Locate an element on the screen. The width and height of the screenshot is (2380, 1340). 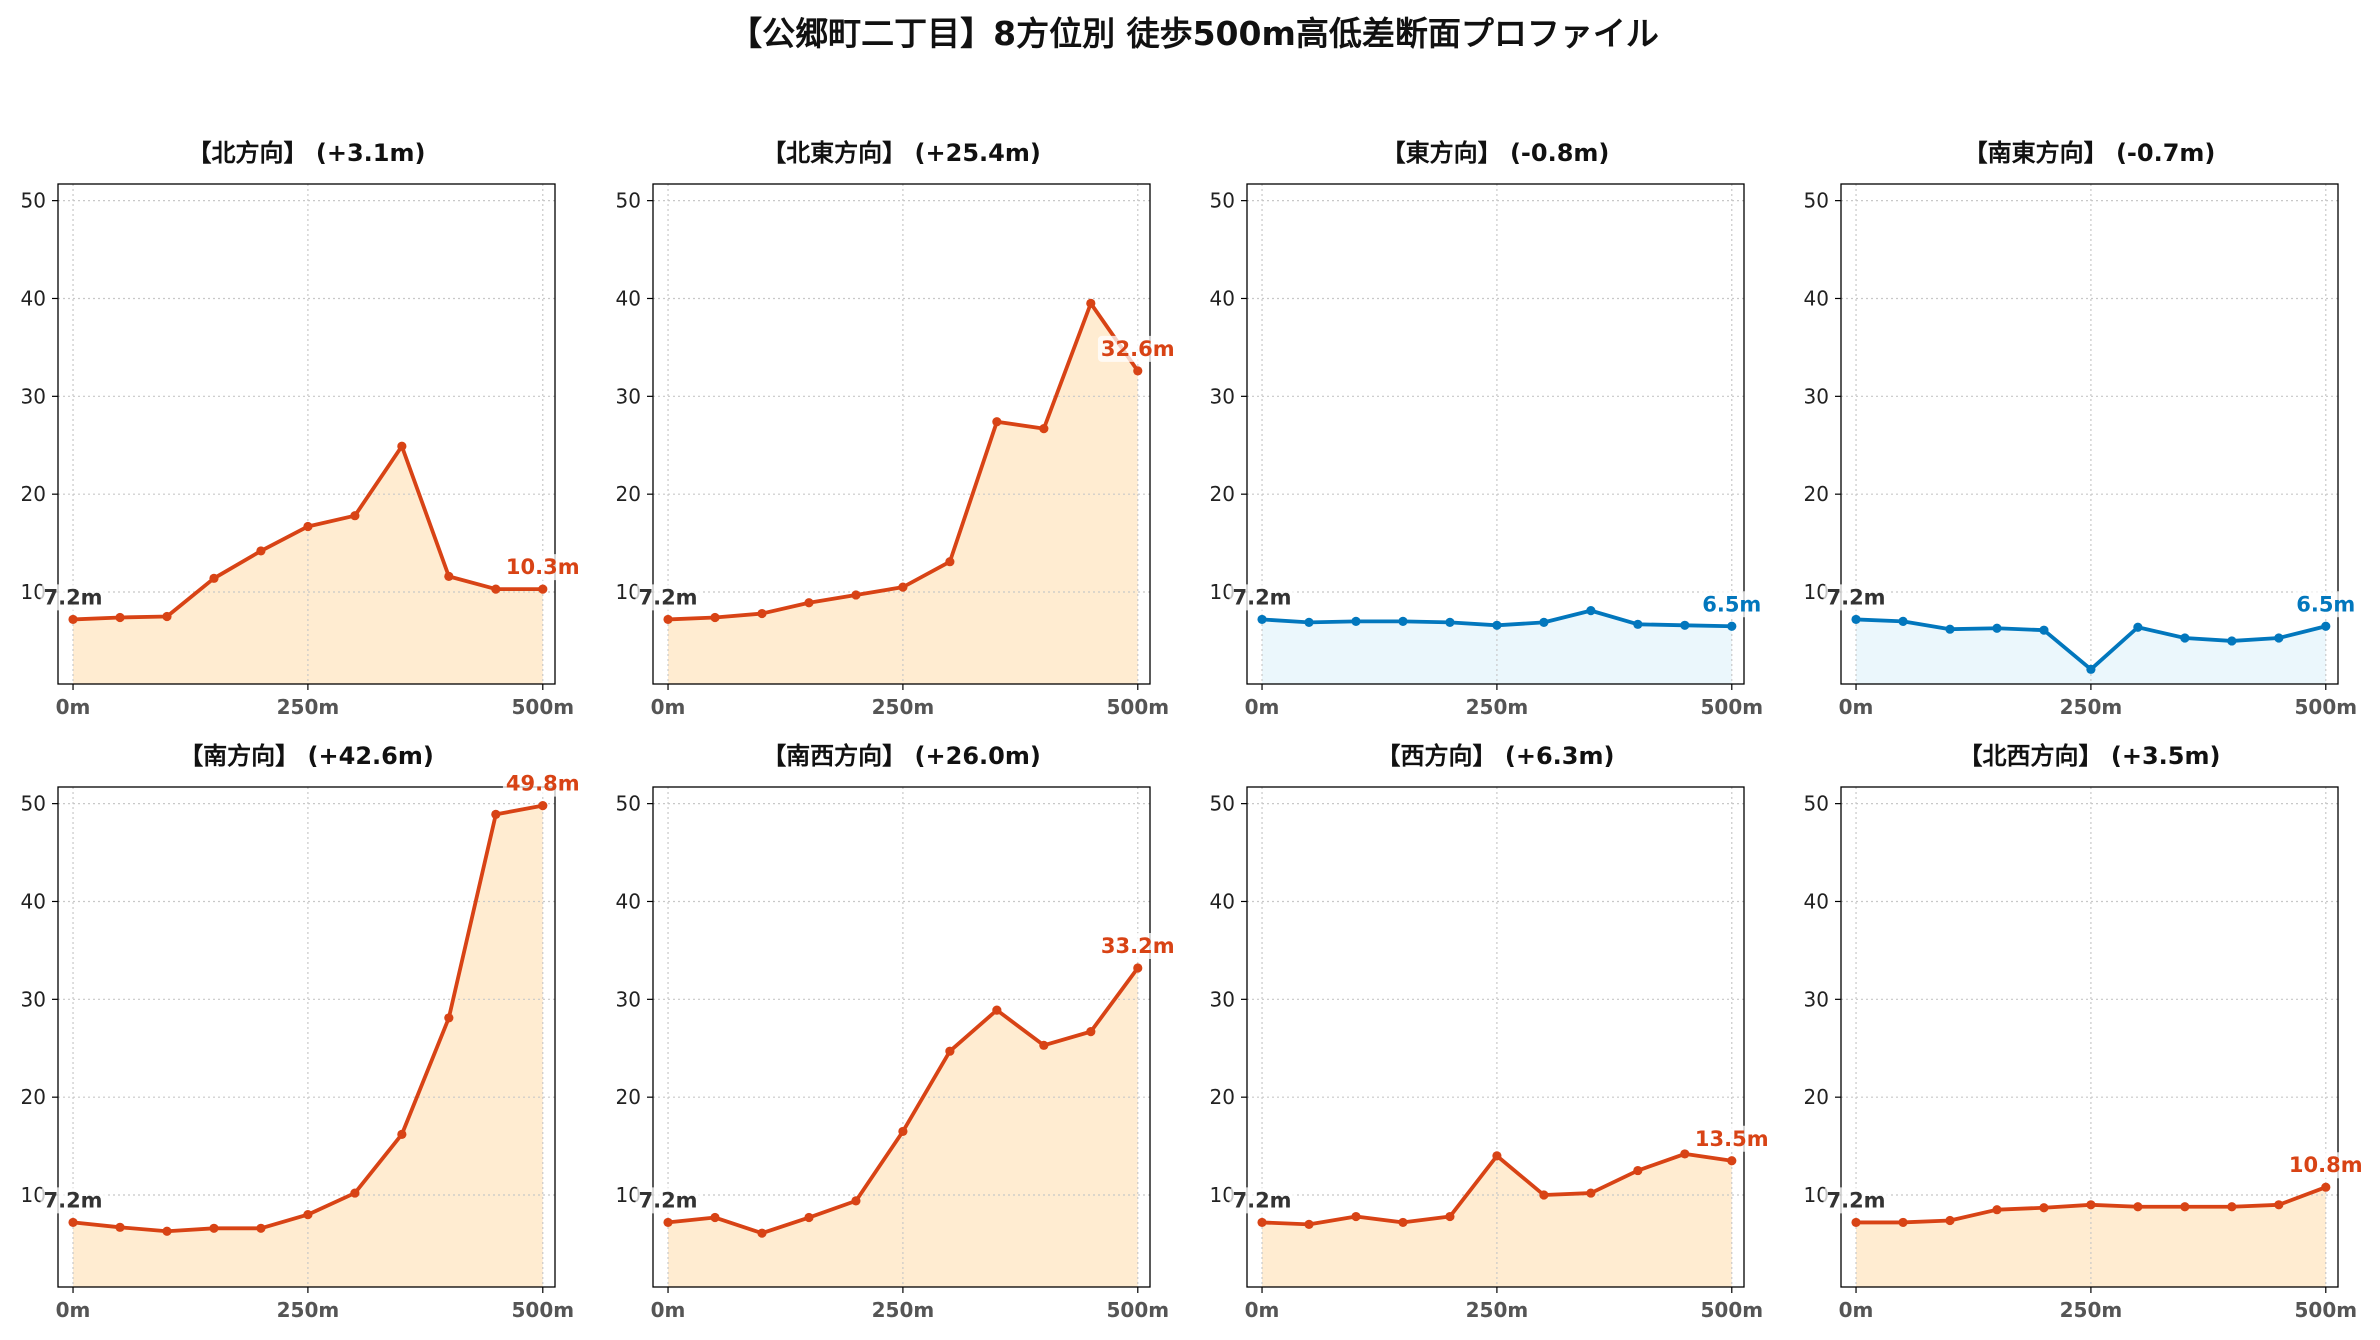
end-elevation-label: 13.5m is located at coordinates (1732, 1139).